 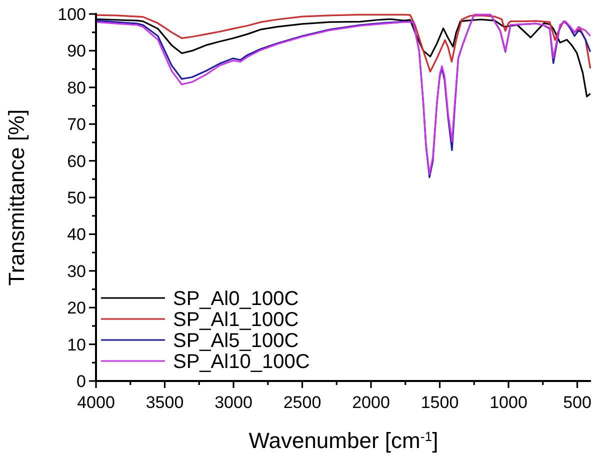 I want to click on y-tick-label: 10, so click(x=76, y=344).